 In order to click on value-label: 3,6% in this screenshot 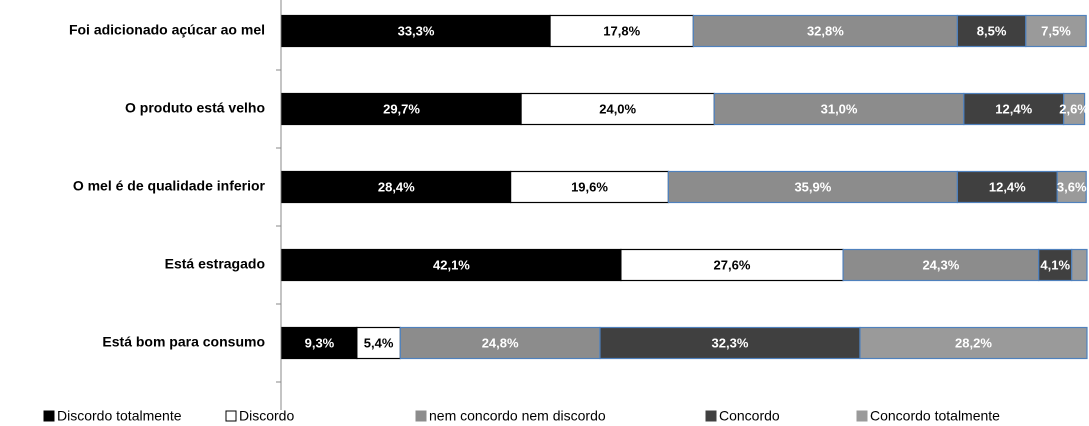, I will do `click(1072, 186)`.